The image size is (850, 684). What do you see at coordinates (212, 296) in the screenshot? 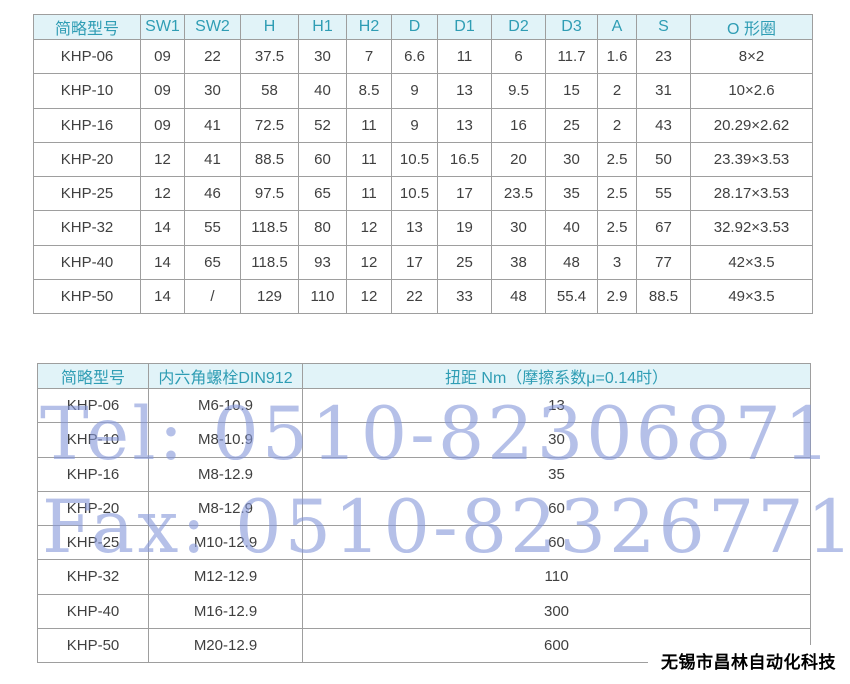
I see `value-cell: /` at bounding box center [212, 296].